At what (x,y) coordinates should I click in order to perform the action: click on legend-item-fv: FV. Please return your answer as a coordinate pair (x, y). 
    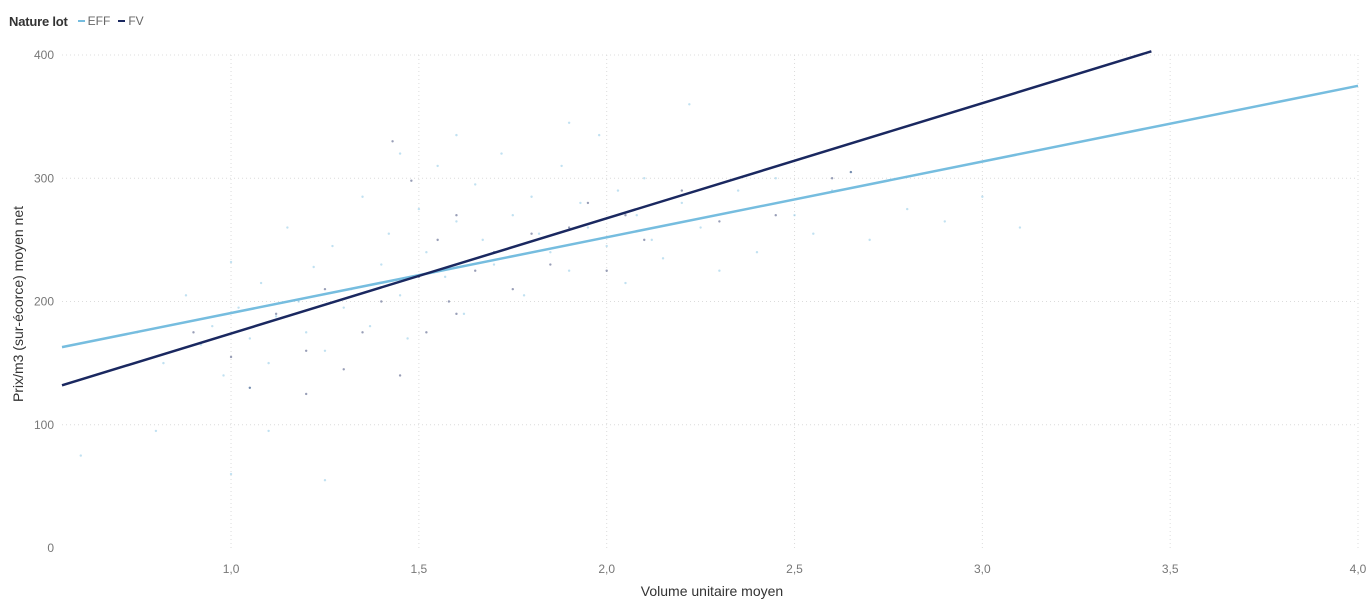
    Looking at the image, I should click on (131, 21).